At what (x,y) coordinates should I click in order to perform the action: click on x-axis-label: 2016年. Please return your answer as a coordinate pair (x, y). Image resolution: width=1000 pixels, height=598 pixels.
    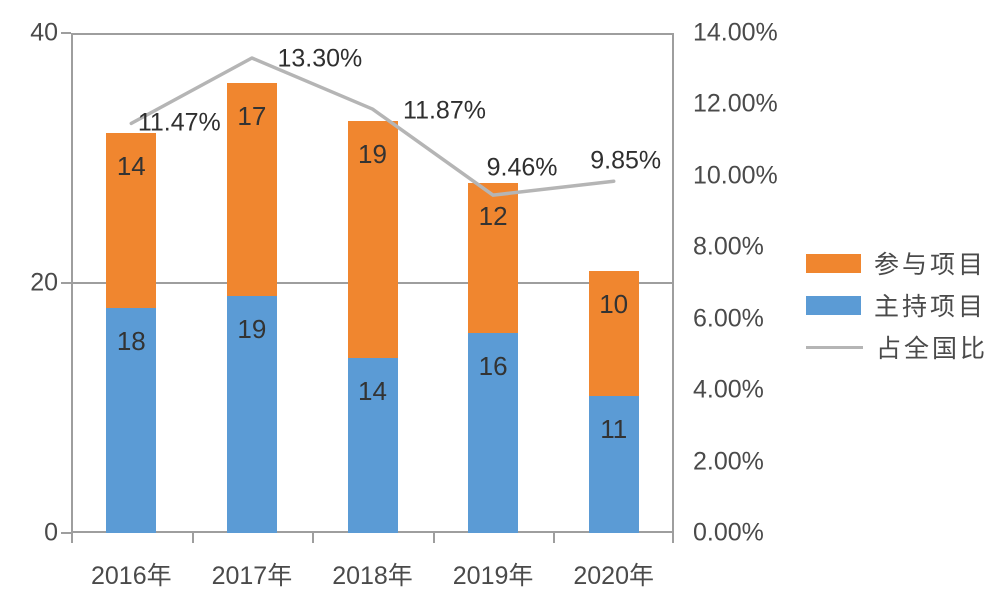
    Looking at the image, I should click on (131, 576).